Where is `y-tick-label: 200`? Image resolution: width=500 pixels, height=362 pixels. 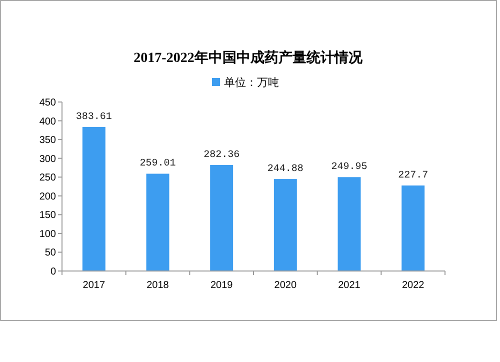
y-tick-label: 200 is located at coordinates (47, 196).